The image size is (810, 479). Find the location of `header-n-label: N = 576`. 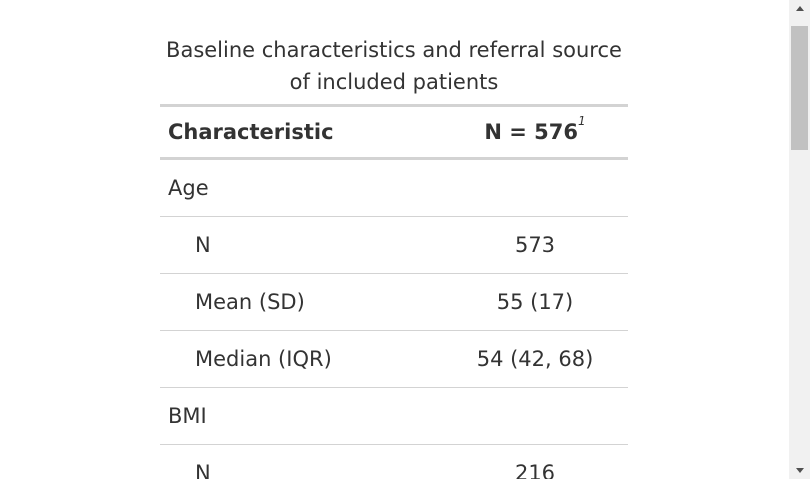

header-n-label: N = 576 is located at coordinates (531, 132).